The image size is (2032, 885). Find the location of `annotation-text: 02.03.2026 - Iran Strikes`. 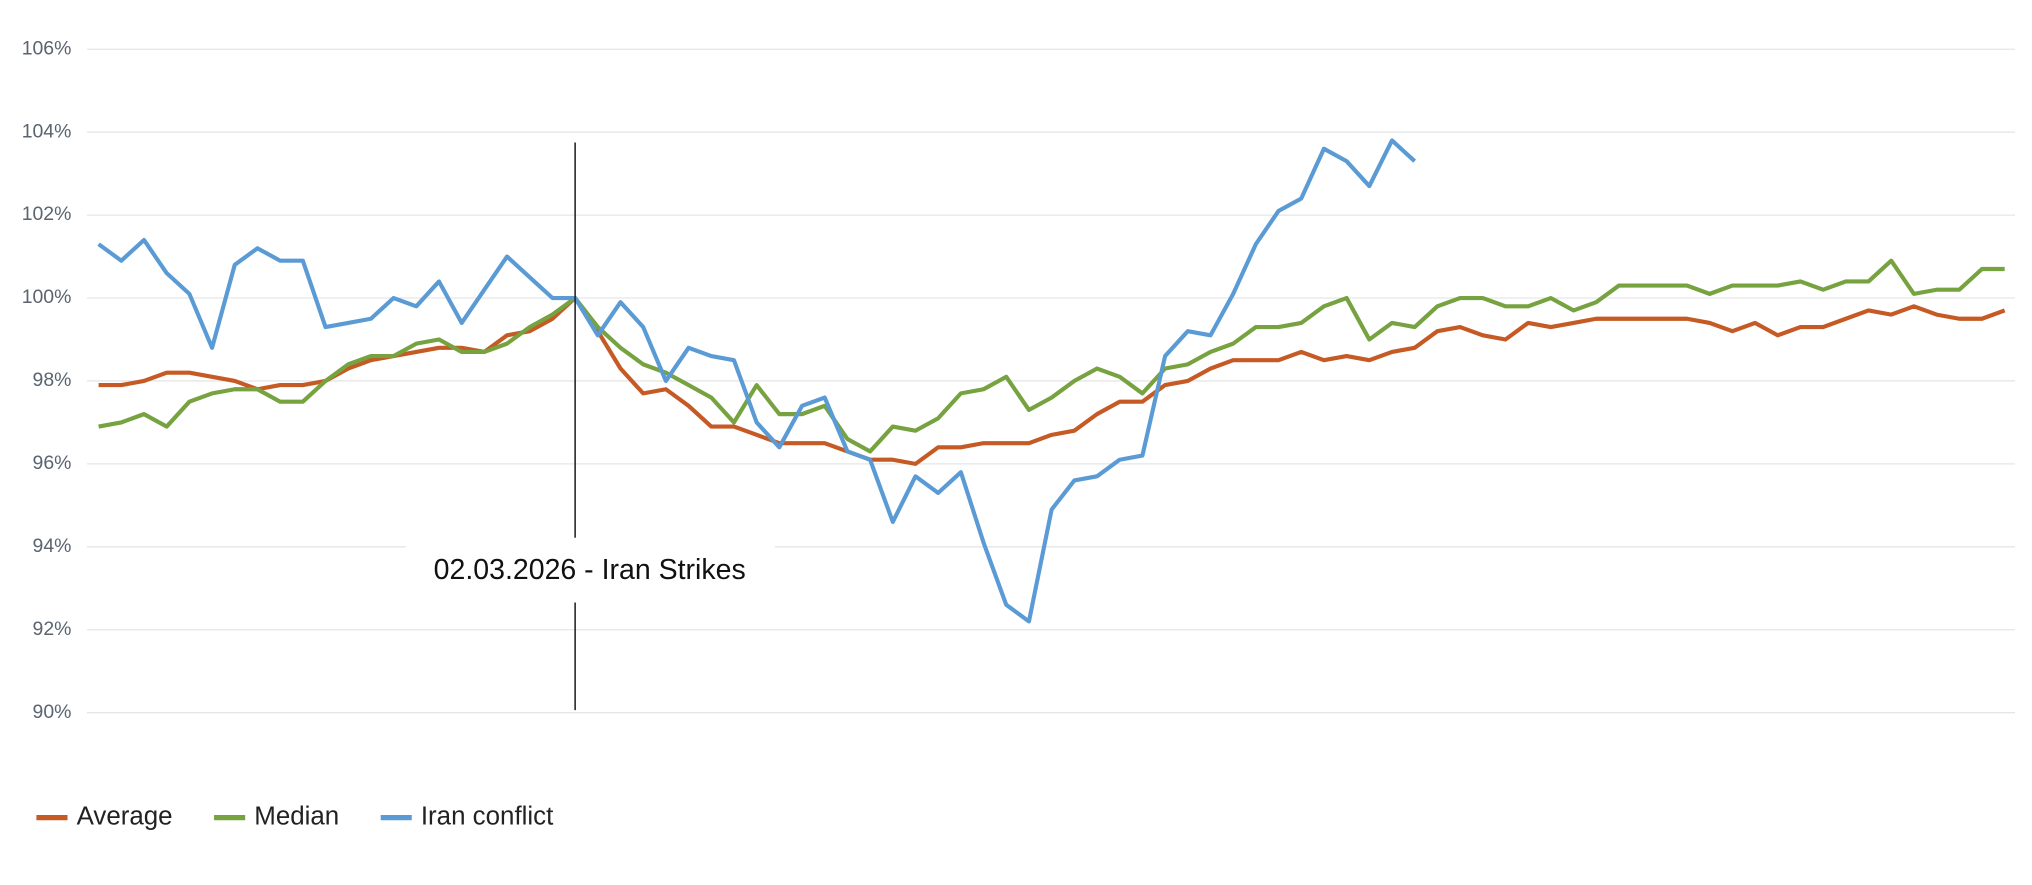

annotation-text: 02.03.2026 - Iran Strikes is located at coordinates (590, 570).